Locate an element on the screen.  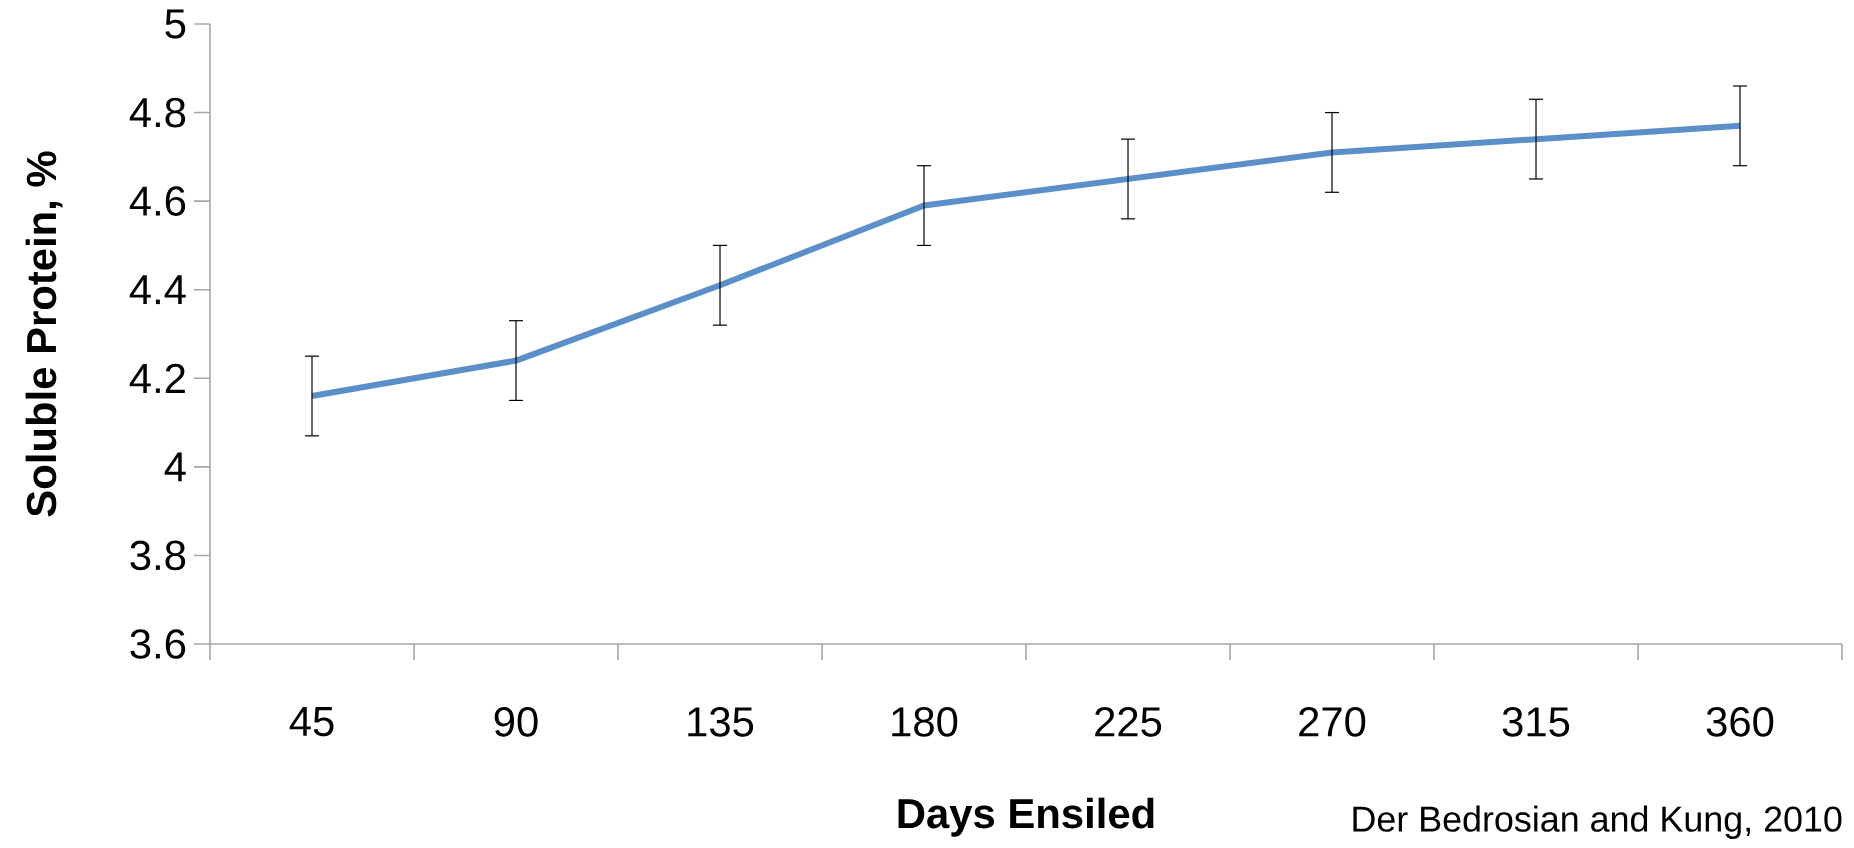
y-tick-label: 4.2 is located at coordinates (157, 378).